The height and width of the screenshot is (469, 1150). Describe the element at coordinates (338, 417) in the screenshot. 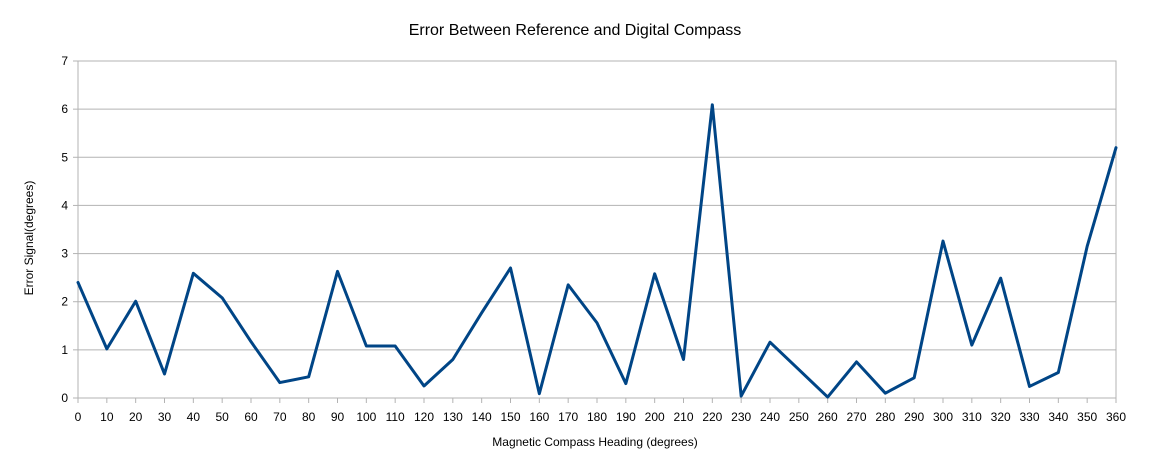

I see `x-tick-label: 90` at that location.